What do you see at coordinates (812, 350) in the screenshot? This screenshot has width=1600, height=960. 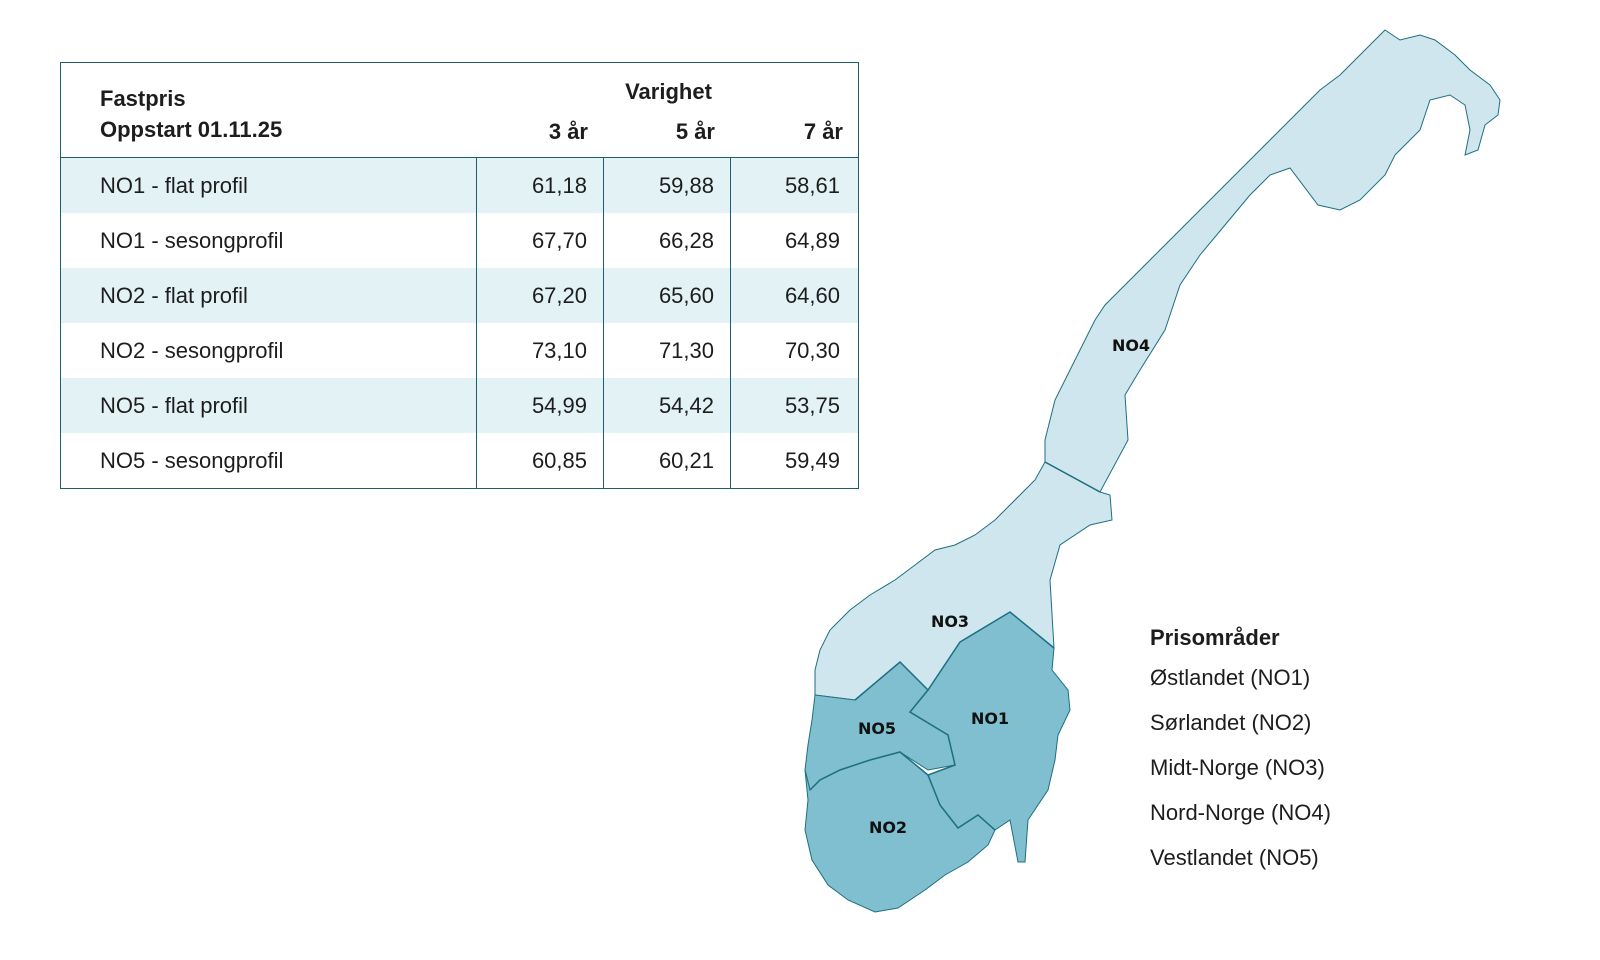 I see `price-7-years: 70,30` at bounding box center [812, 350].